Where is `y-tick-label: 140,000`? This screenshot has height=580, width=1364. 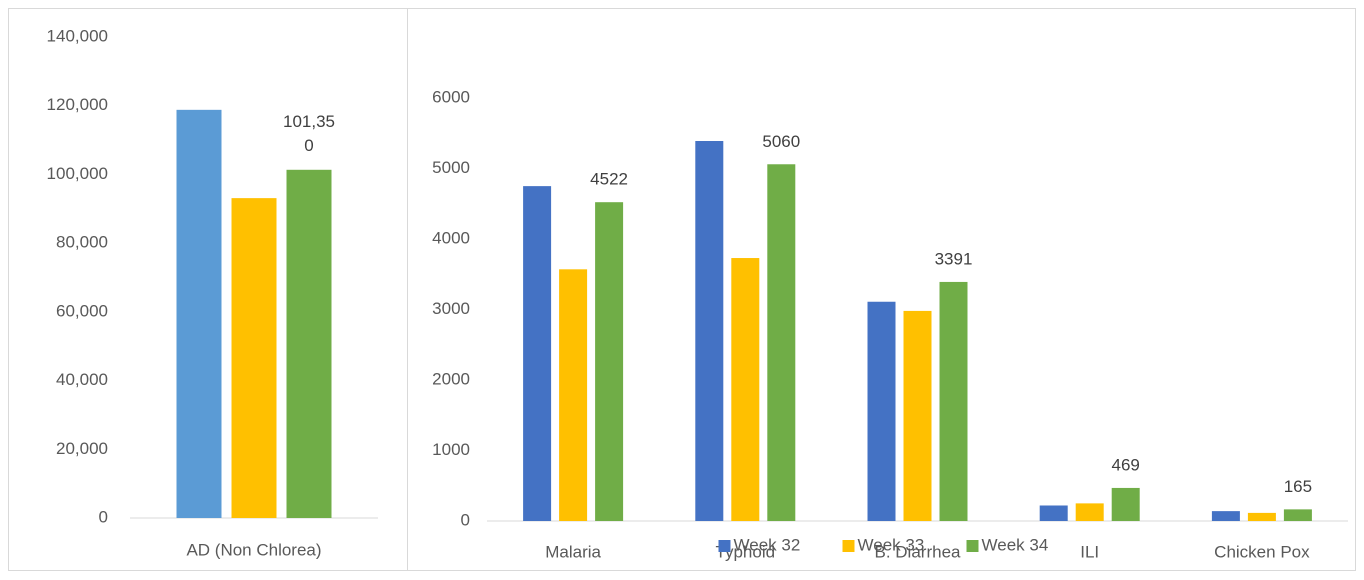
y-tick-label: 140,000 is located at coordinates (77, 35).